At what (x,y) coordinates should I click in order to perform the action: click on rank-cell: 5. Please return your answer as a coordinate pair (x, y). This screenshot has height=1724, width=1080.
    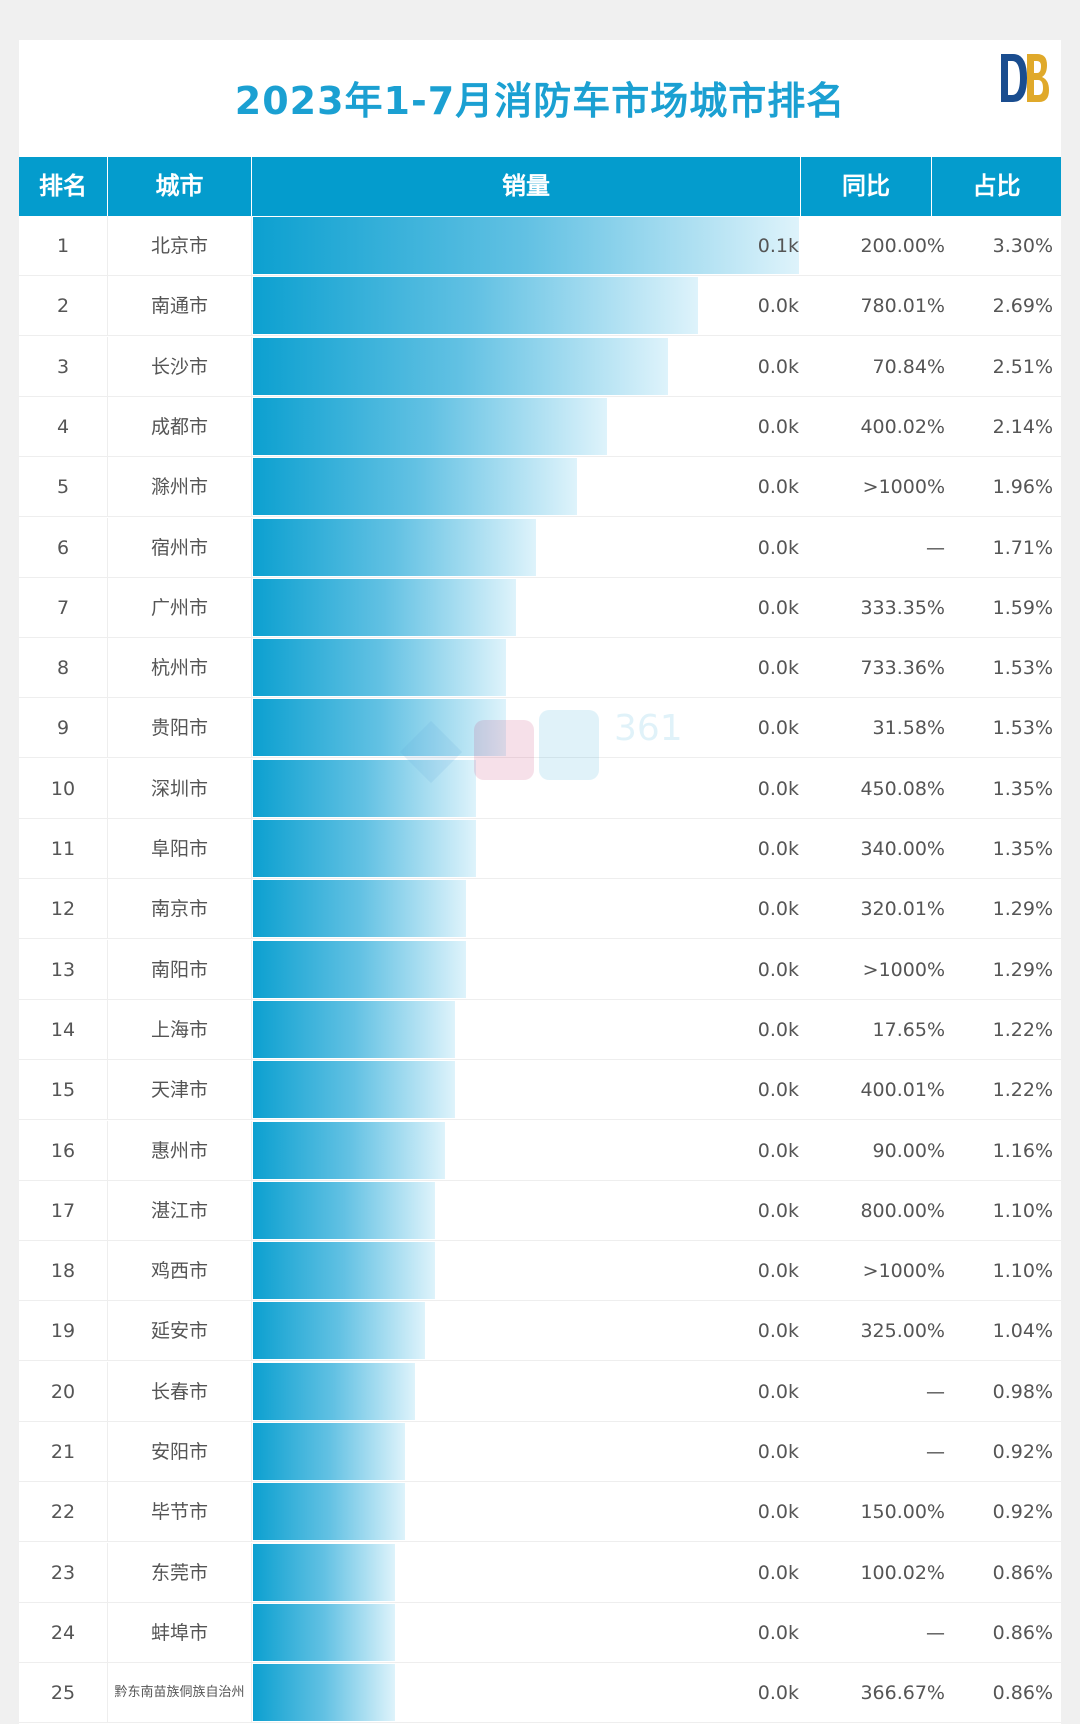
    Looking at the image, I should click on (63, 487).